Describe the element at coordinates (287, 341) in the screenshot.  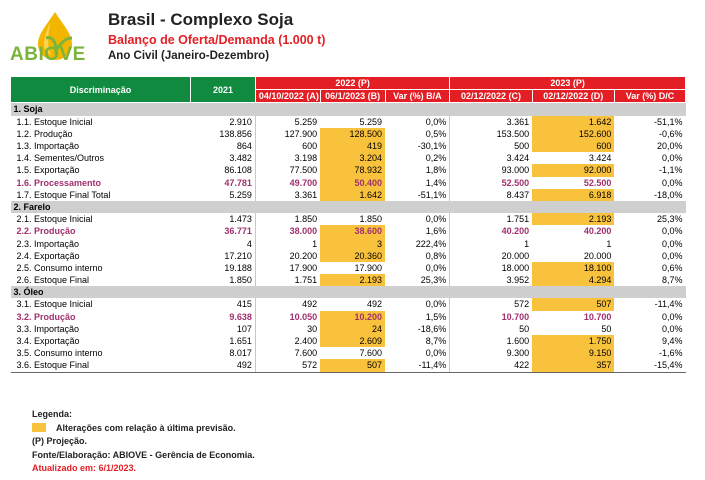
I see `table-cell: 2.400` at that location.